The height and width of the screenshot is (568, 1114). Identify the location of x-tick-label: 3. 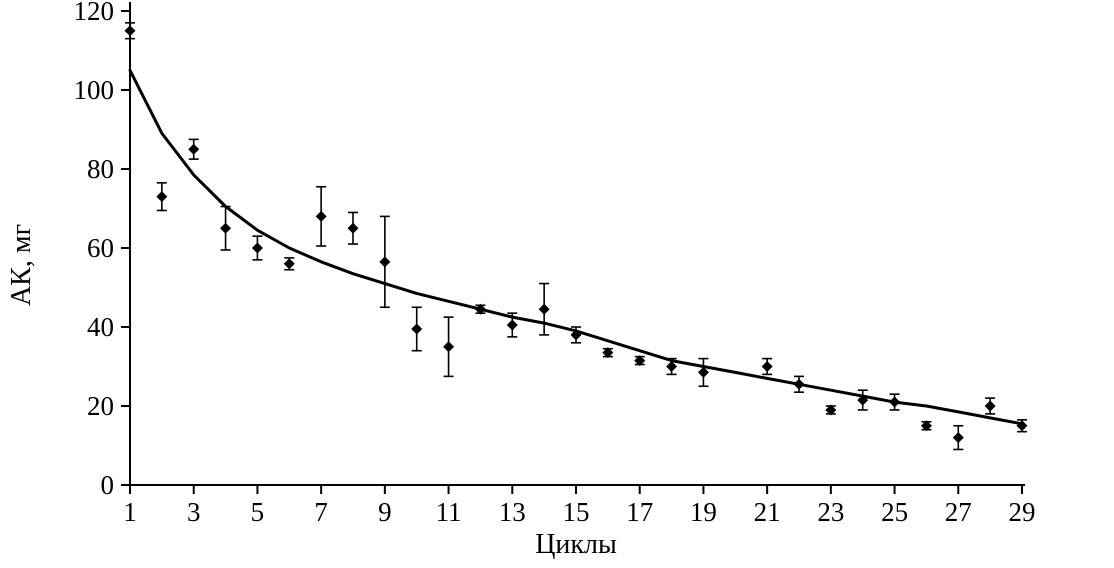
(194, 512).